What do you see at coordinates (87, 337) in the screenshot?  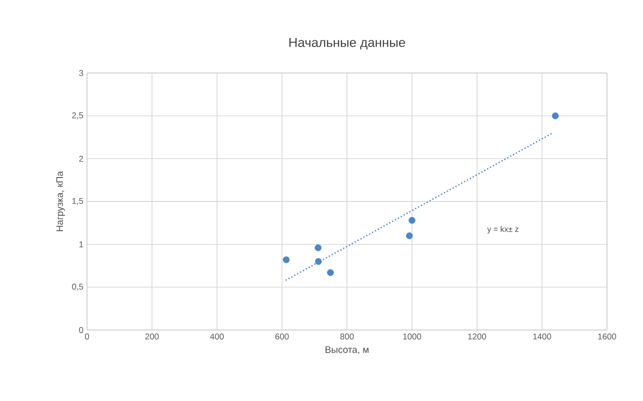 I see `x-tick-label: 0` at bounding box center [87, 337].